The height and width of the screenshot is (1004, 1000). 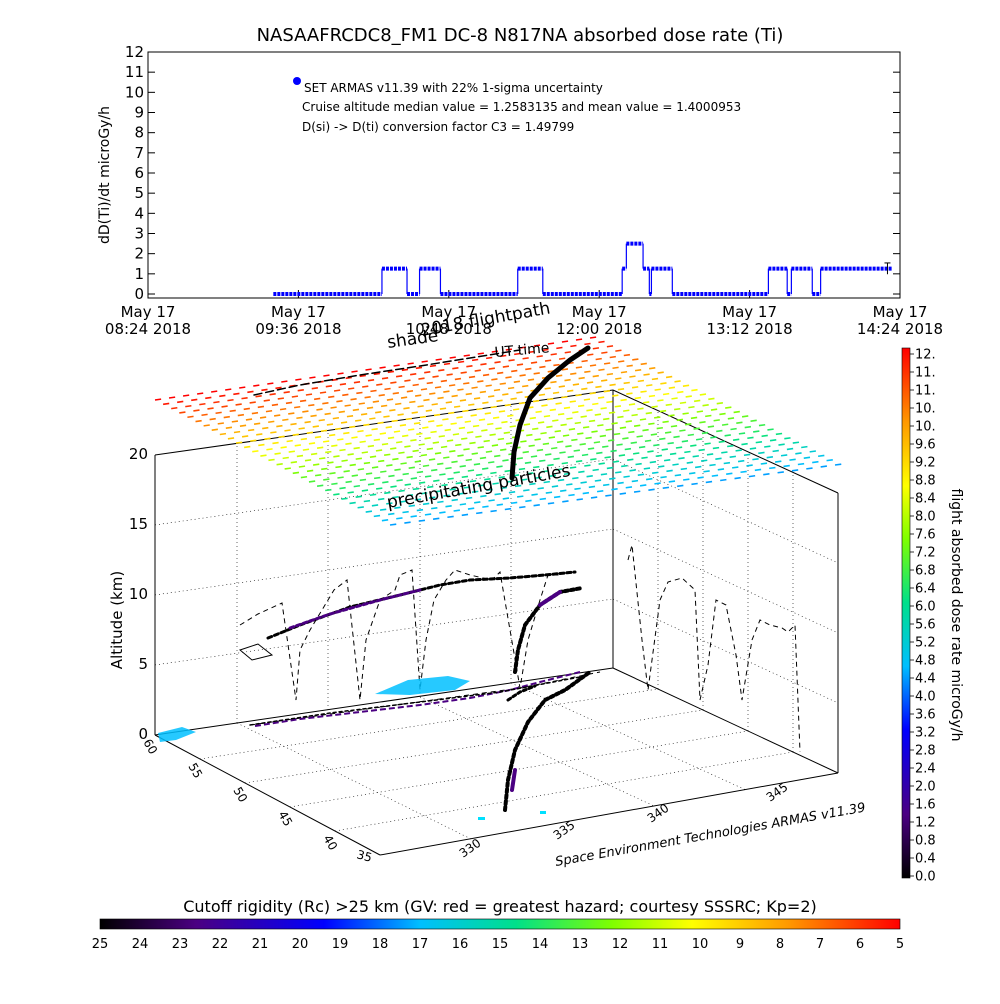 I want to click on colorbar-tick-label: 5.6, so click(x=925, y=625).